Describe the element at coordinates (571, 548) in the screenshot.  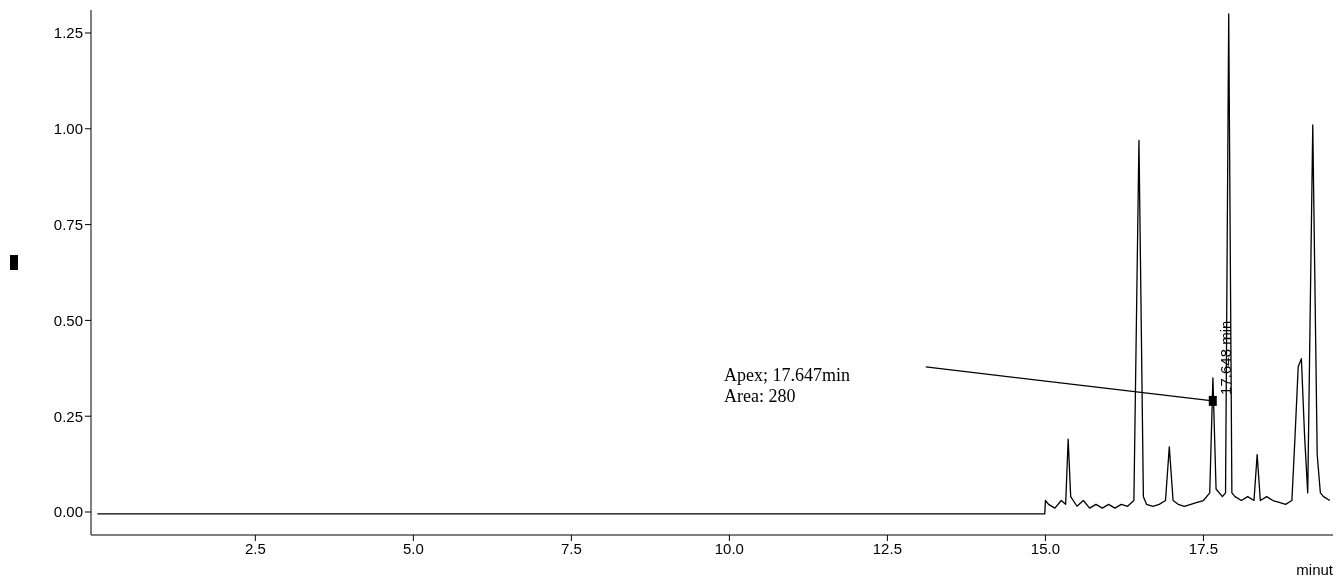
I see `x-tick-label: 7.5` at that location.